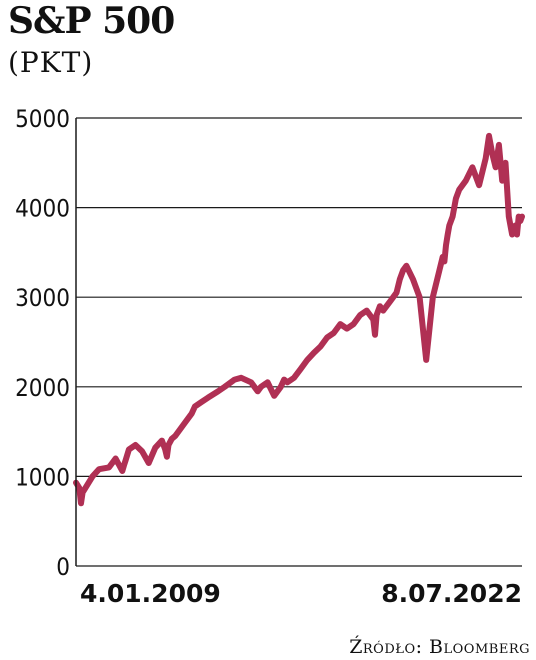  Describe the element at coordinates (42, 119) in the screenshot. I see `y-tick-label: 5000` at that location.